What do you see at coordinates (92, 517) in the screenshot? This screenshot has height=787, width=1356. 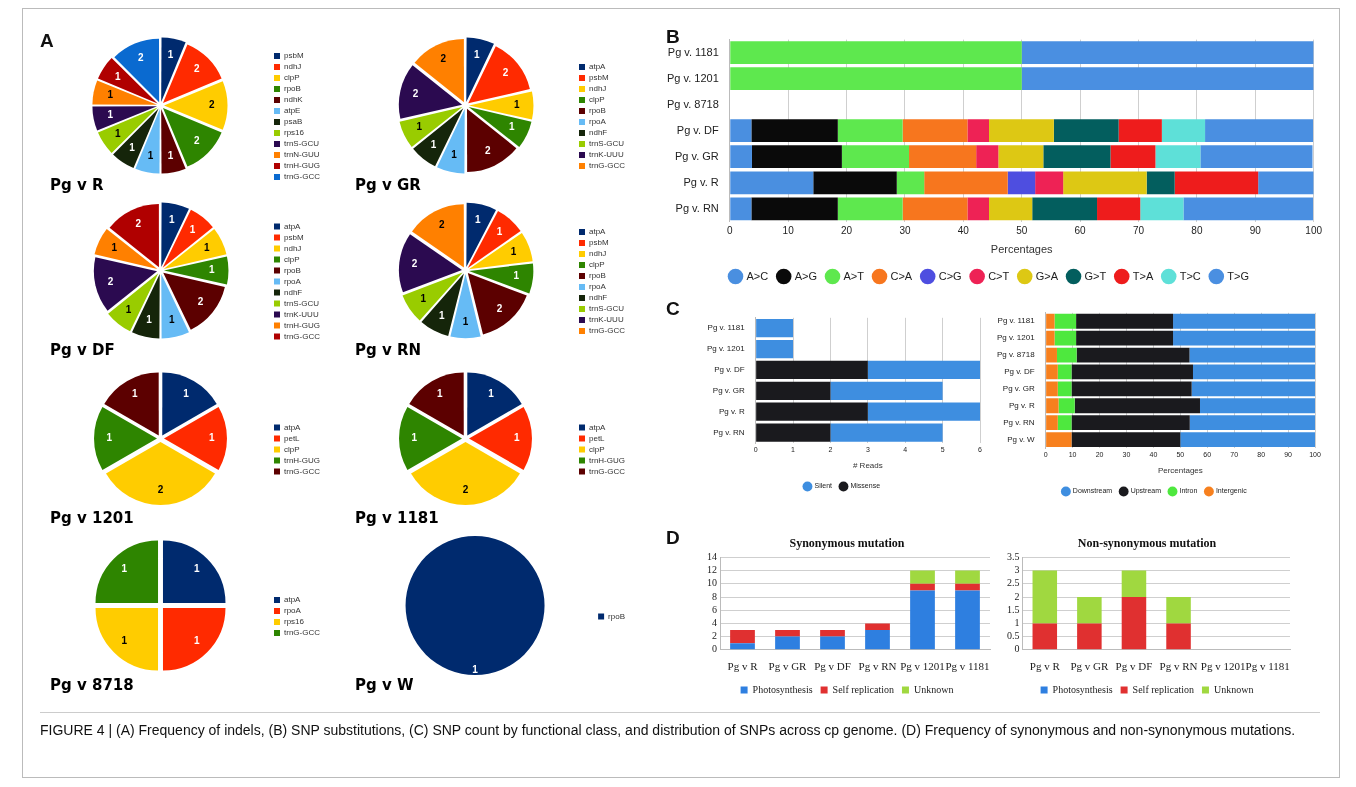 I see `text: Pg v 1201` at bounding box center [92, 517].